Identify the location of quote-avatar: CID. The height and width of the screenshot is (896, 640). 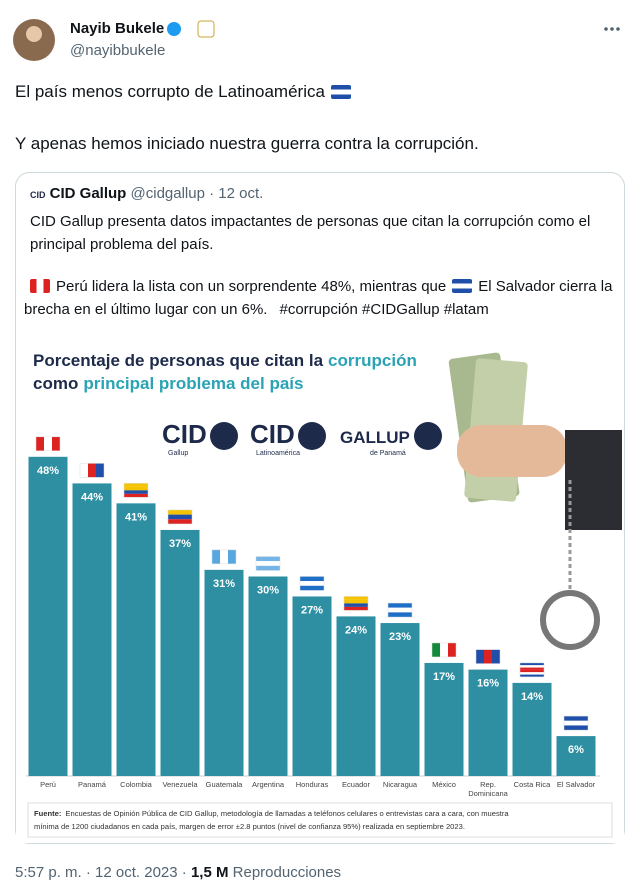
(38, 195).